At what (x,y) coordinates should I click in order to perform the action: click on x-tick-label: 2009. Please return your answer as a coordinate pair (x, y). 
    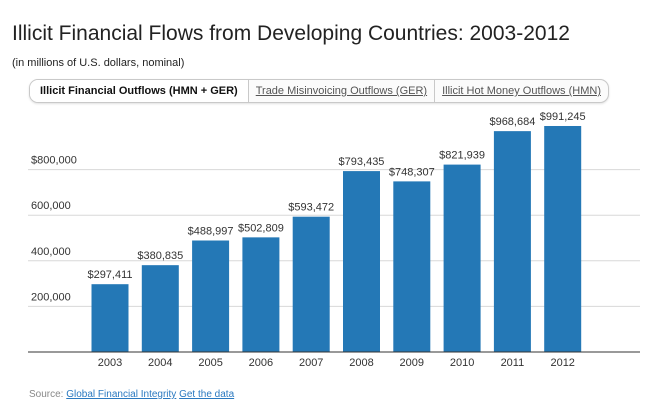
    Looking at the image, I should click on (412, 363).